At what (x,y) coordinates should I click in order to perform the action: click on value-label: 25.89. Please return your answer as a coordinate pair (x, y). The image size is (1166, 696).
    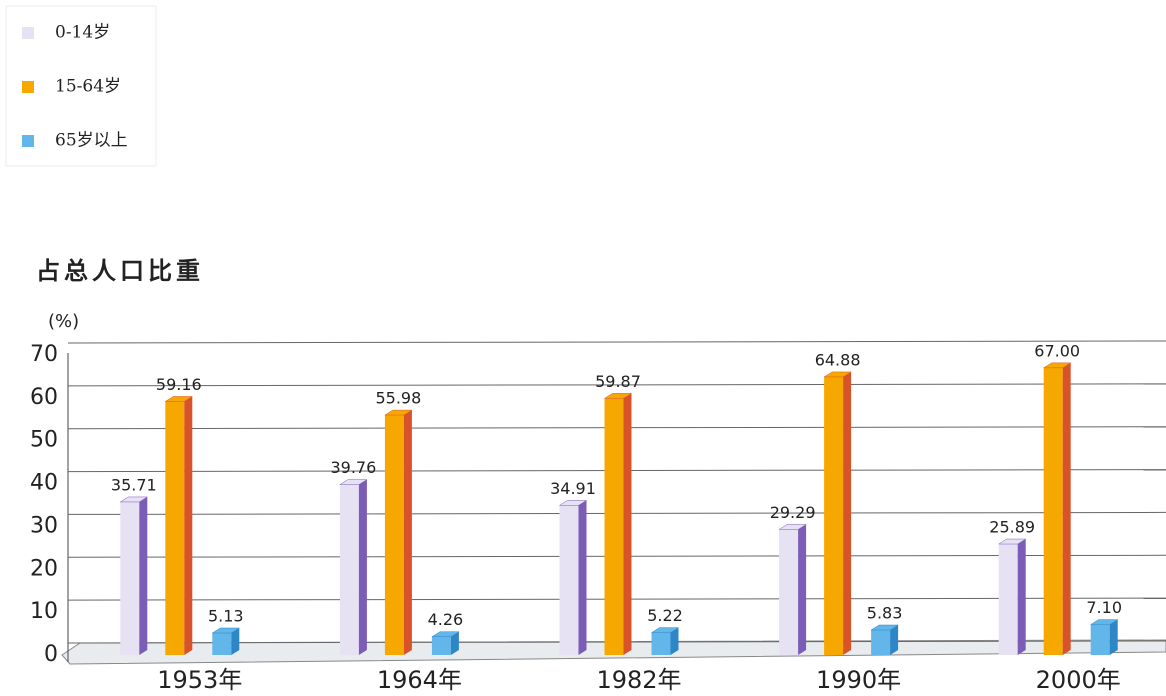
    Looking at the image, I should click on (1012, 527).